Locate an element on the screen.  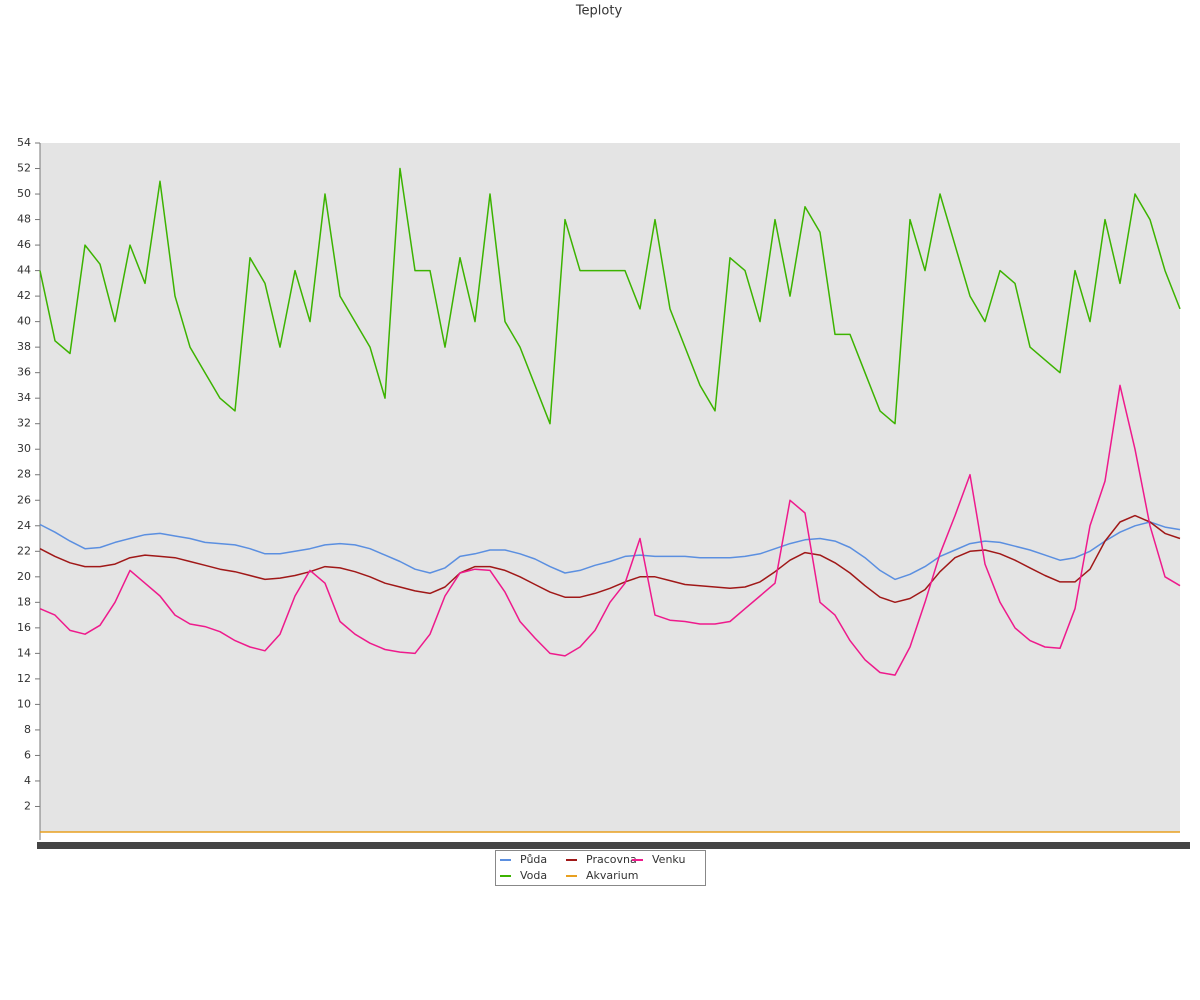
legend-label: Venku is located at coordinates (668, 859).